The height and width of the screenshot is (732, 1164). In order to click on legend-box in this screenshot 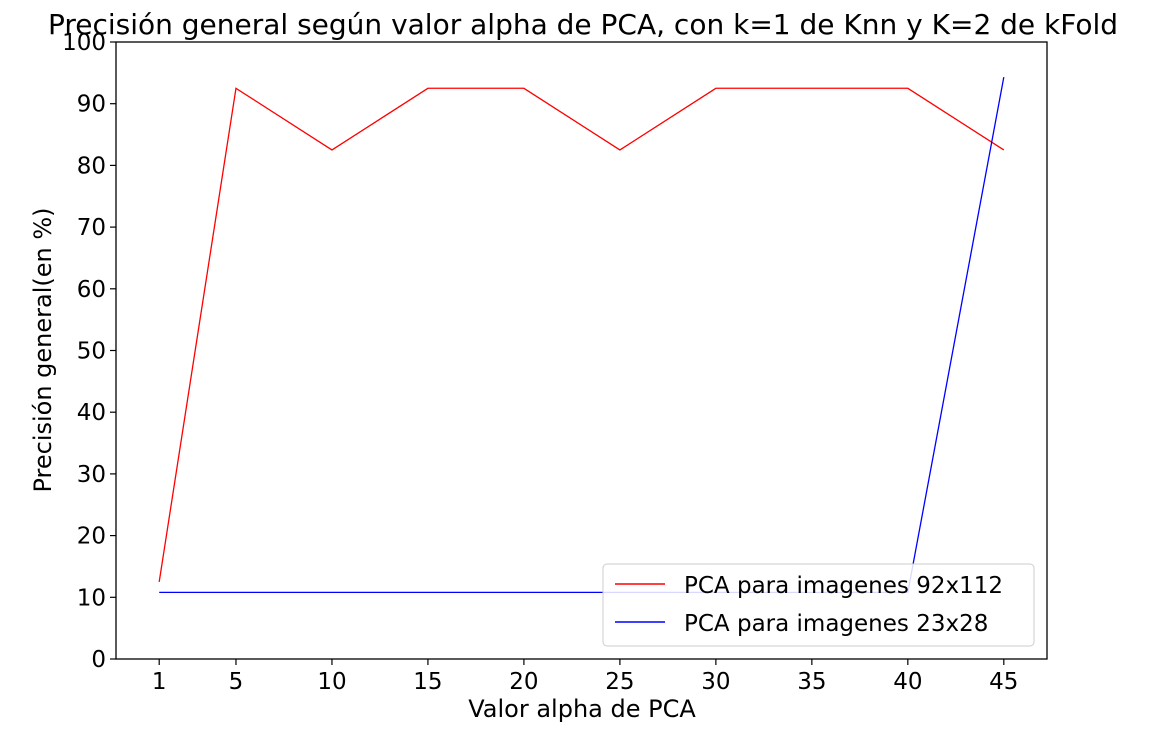, I will do `click(818, 605)`.